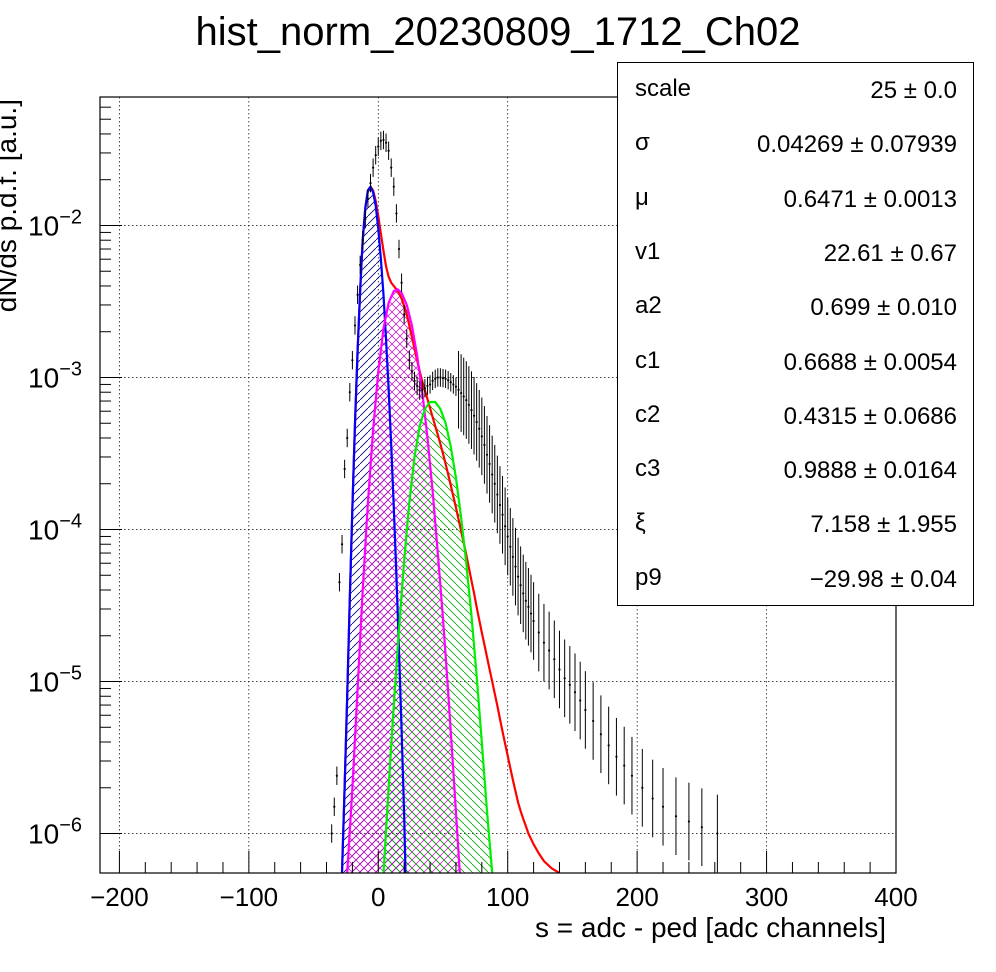 This screenshot has width=996, height=972. What do you see at coordinates (648, 469) in the screenshot?
I see `stat-name: c3` at bounding box center [648, 469].